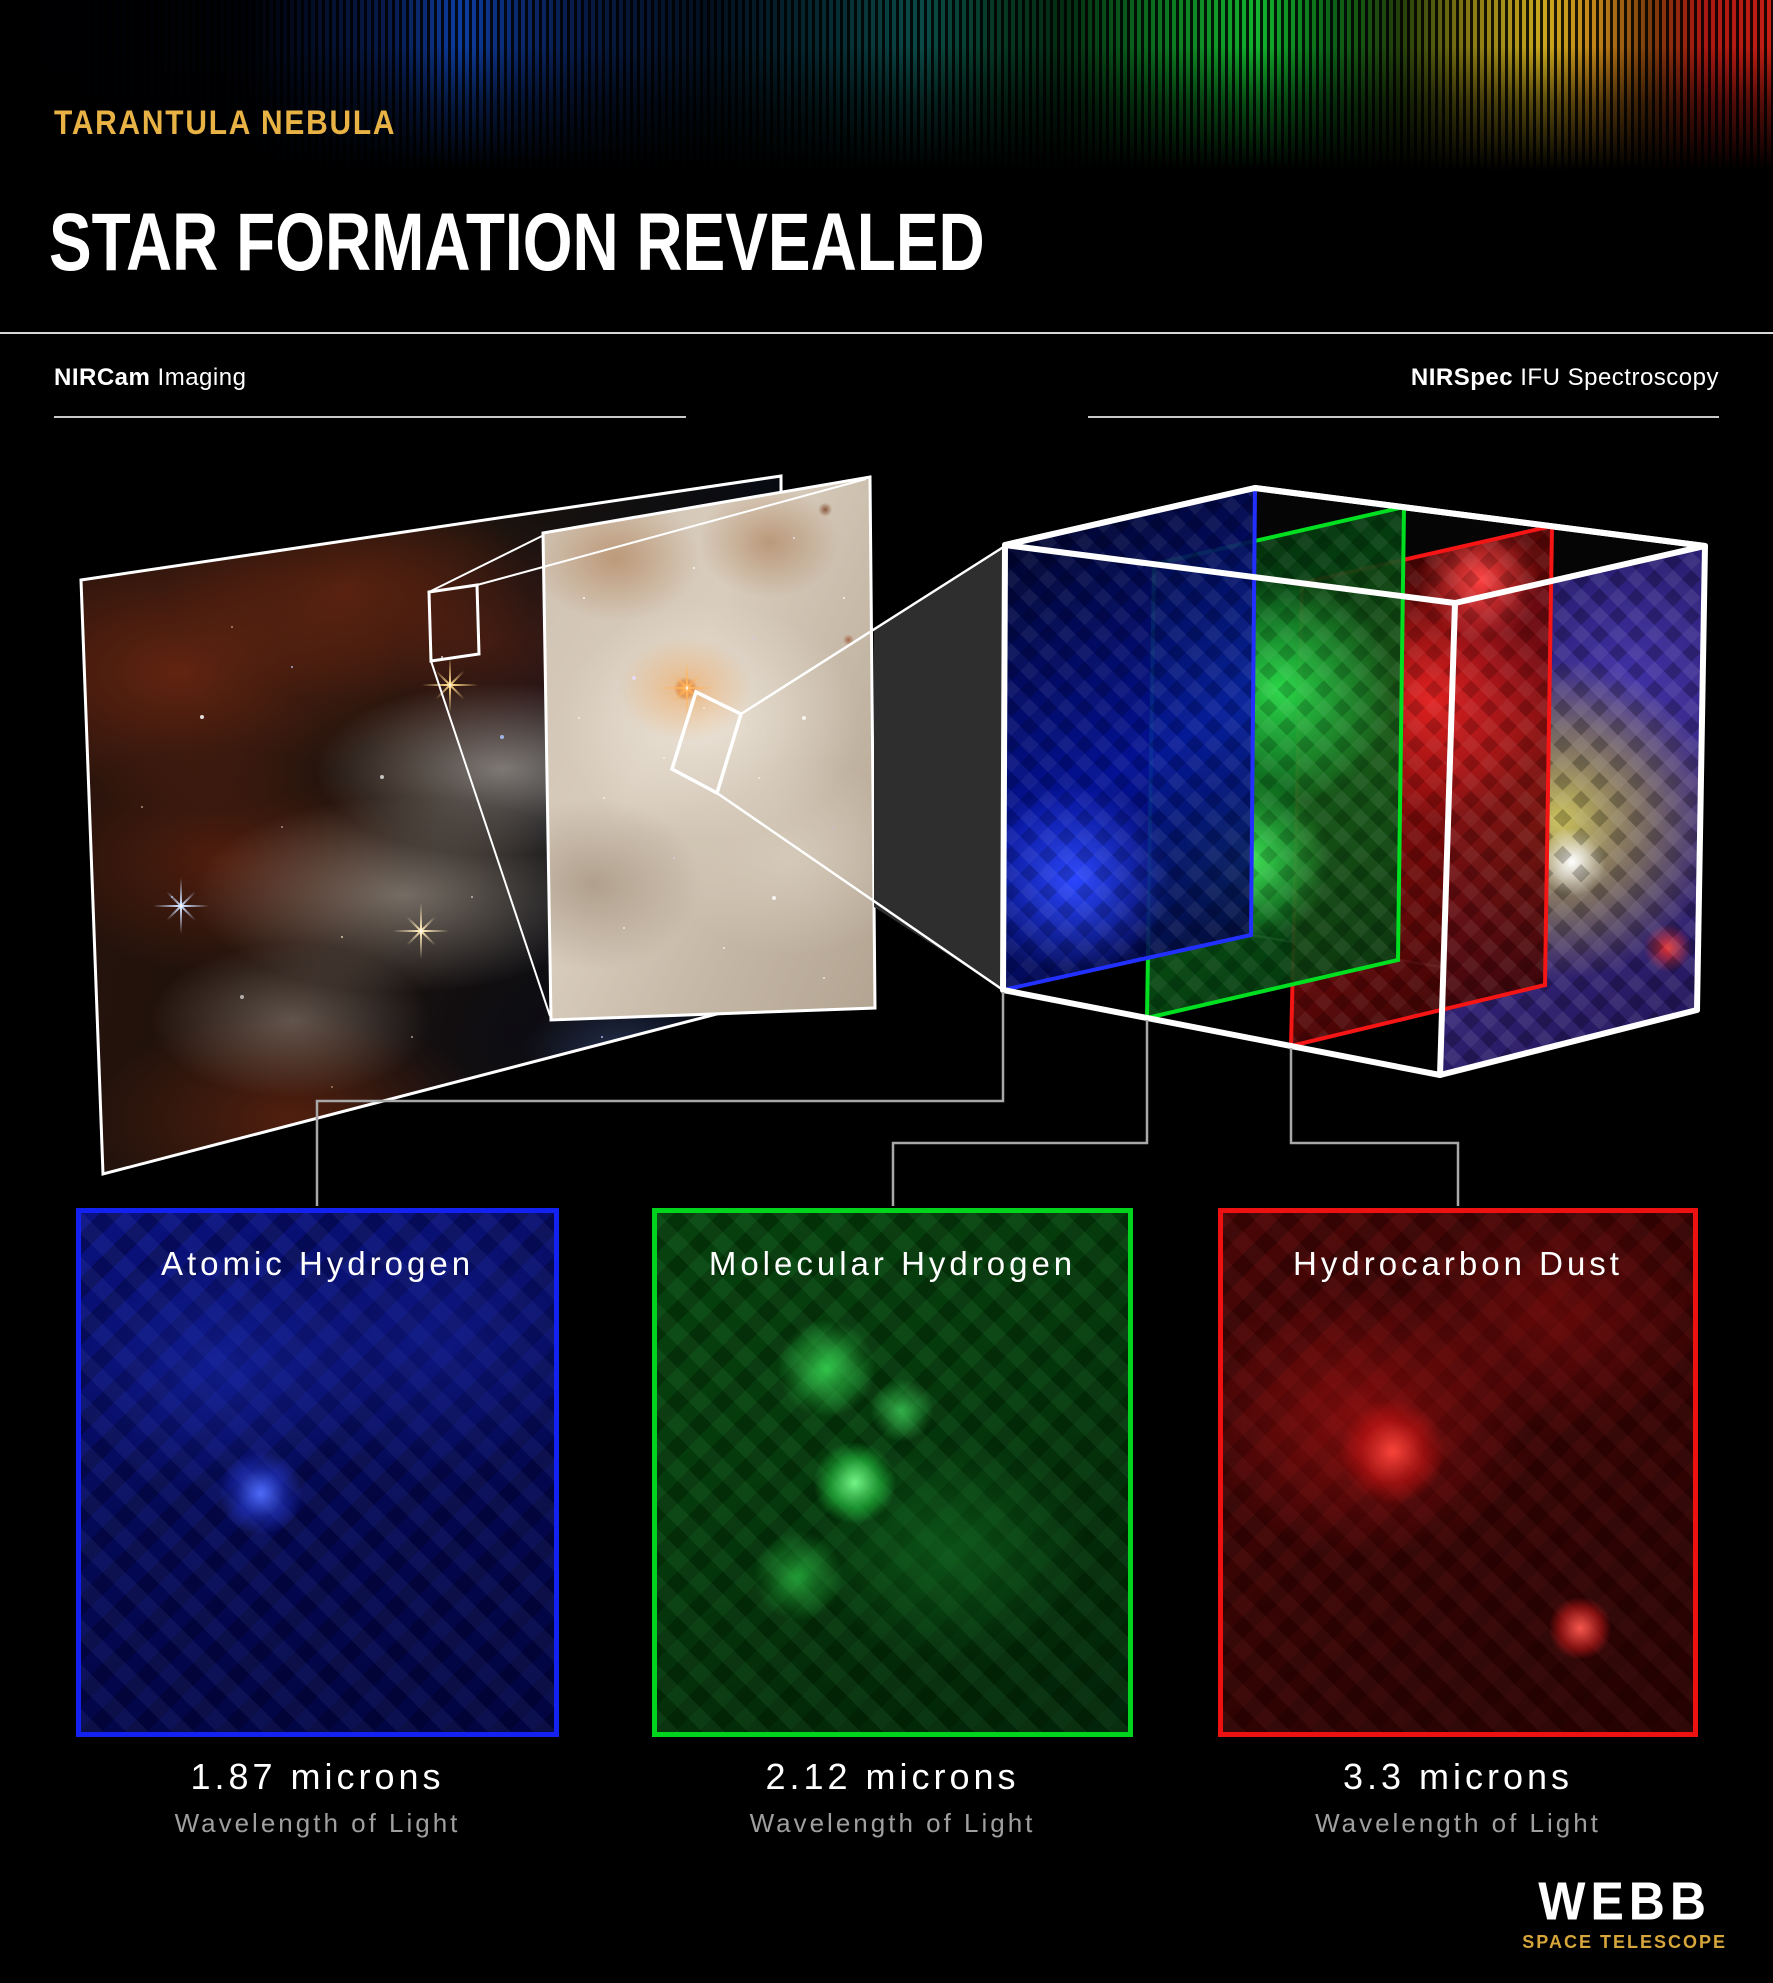 This screenshot has width=1773, height=1983. Describe the element at coordinates (1355, 545) in the screenshot. I see `cube-top-face` at that location.